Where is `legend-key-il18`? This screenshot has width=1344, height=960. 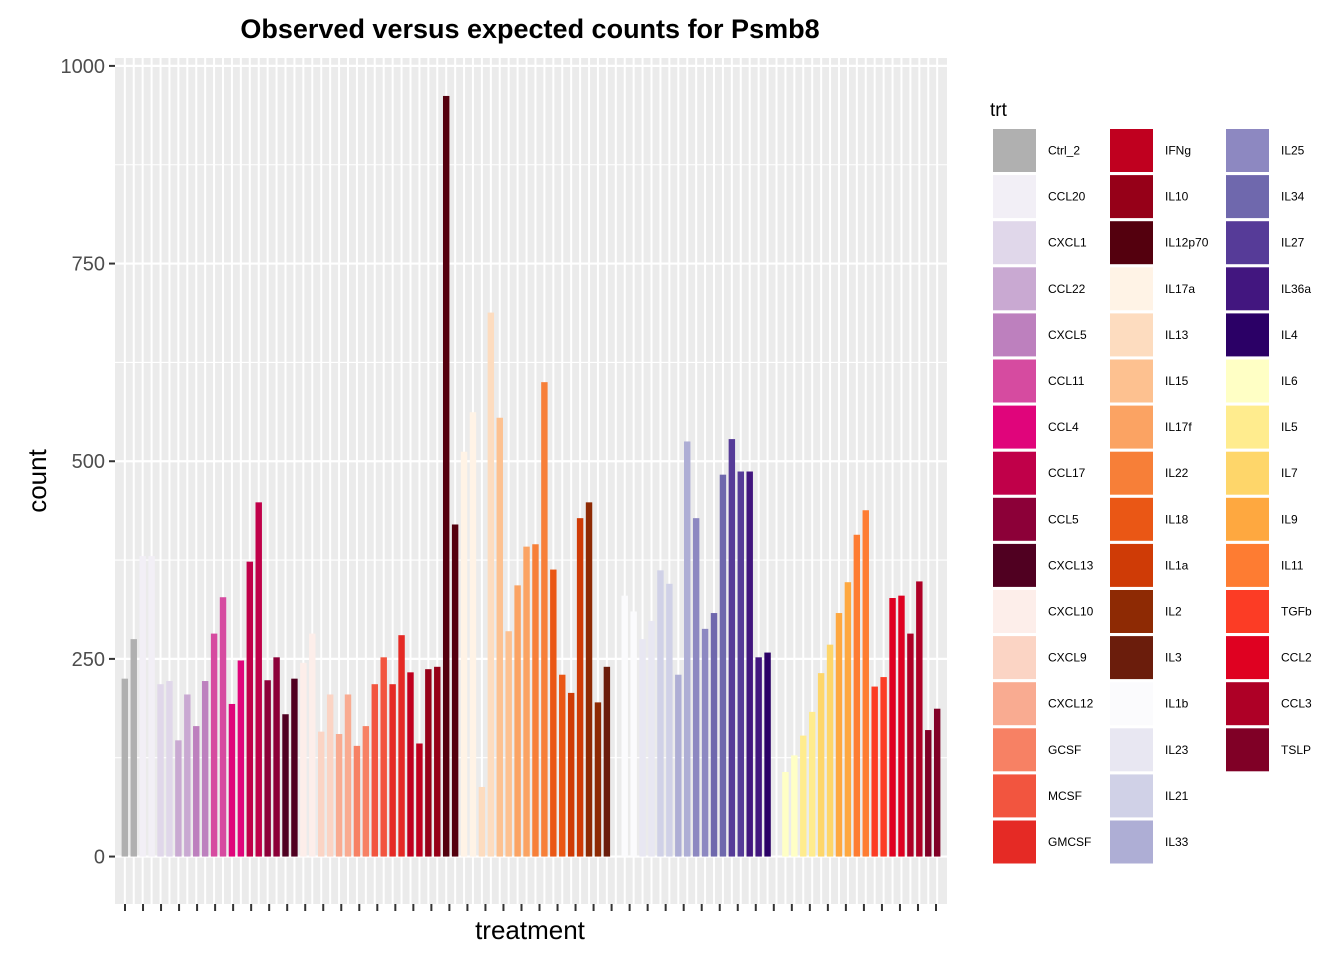
legend-key-il18 is located at coordinates (1131, 519).